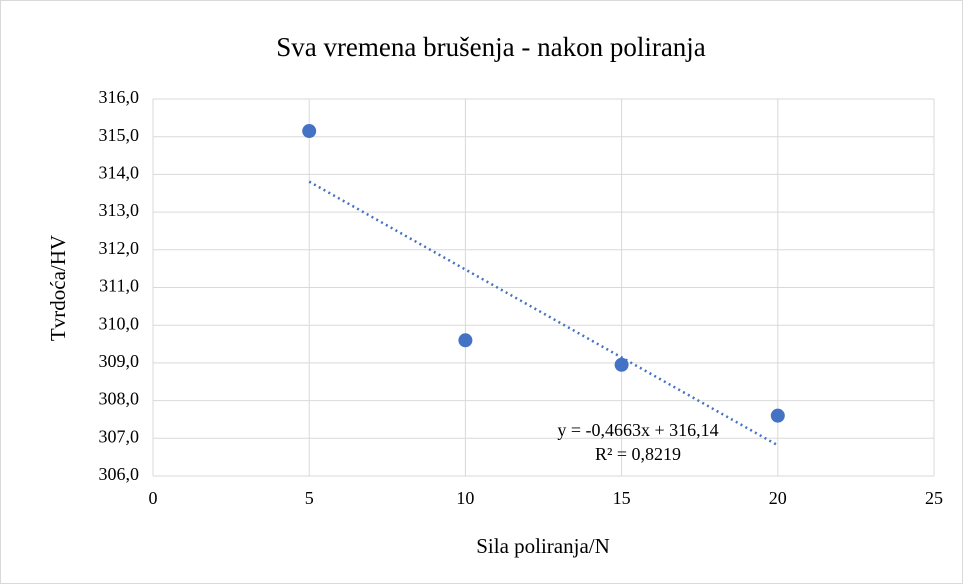 The width and height of the screenshot is (963, 584). Describe the element at coordinates (465, 498) in the screenshot. I see `x-tick-label: 10` at that location.